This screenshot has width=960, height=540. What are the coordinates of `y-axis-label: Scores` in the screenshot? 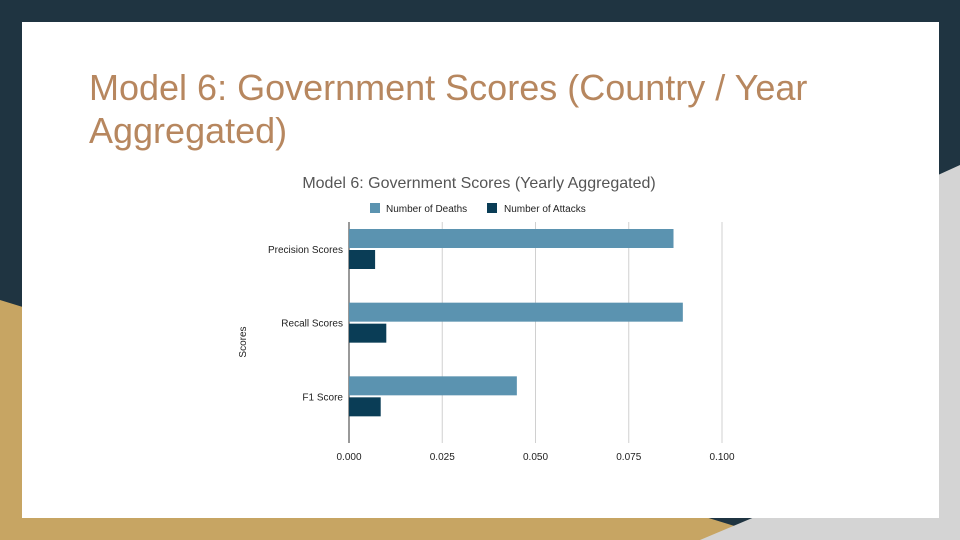 It's located at (243, 341).